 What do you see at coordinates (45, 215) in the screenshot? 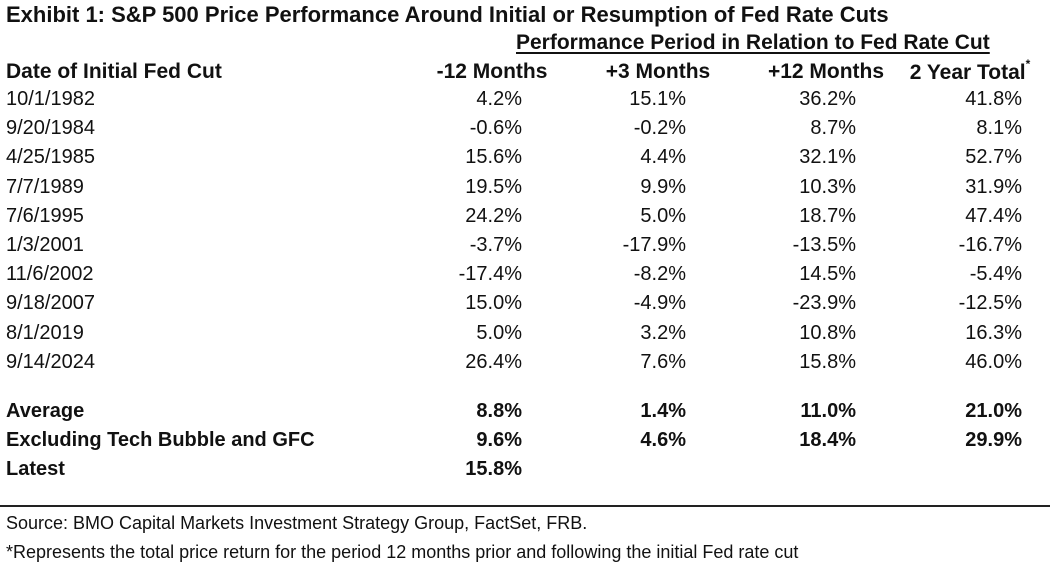
I see `cell-date: 7/6/1995` at bounding box center [45, 215].